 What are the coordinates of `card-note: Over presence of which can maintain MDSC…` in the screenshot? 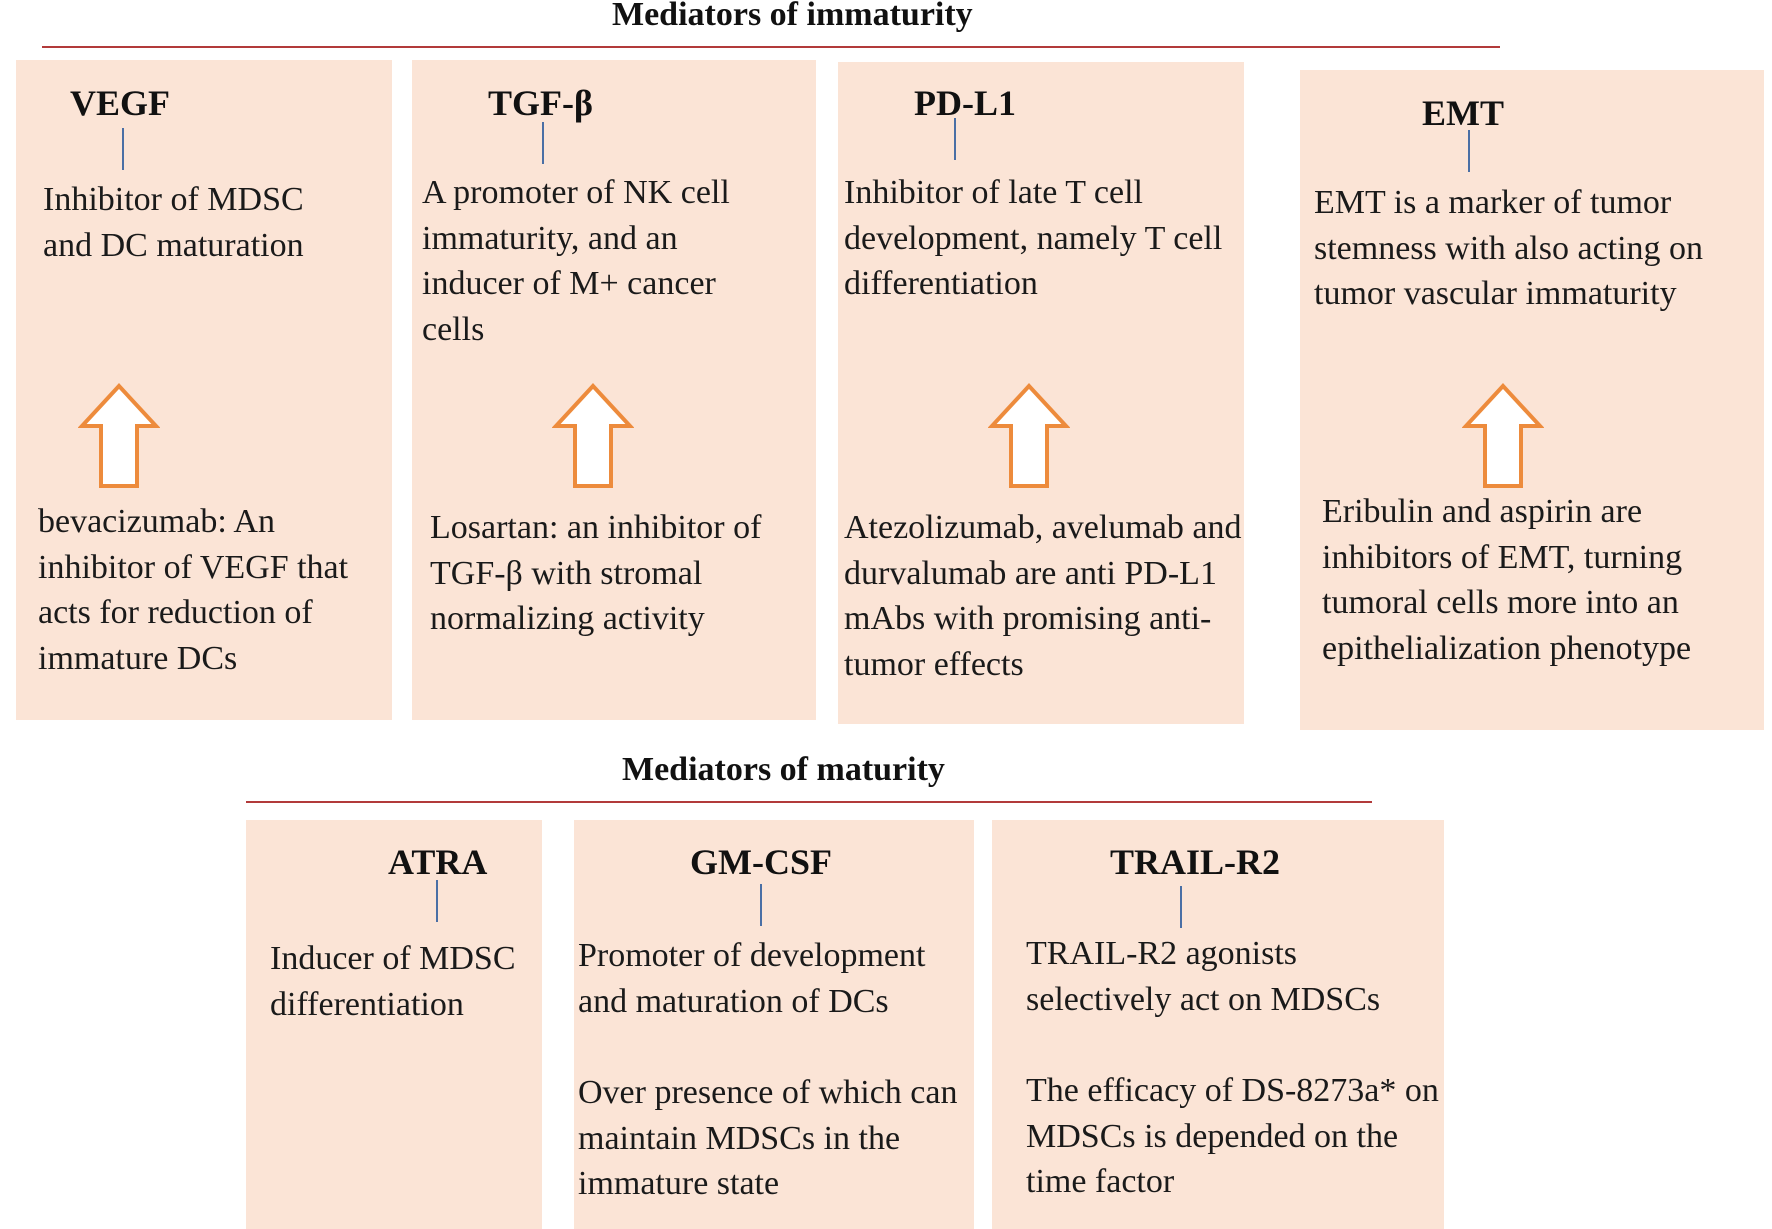 It's located at (768, 1138).